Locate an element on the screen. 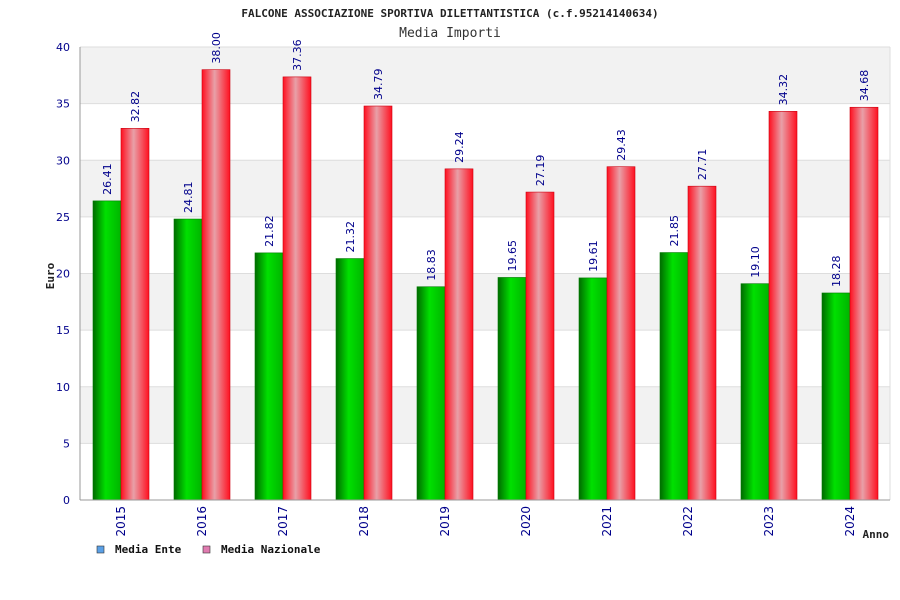  x-axis-ticks: 2015 2016 2017 2018 2019 2020 2021 2022 2023 2024 is located at coordinates (485, 521).